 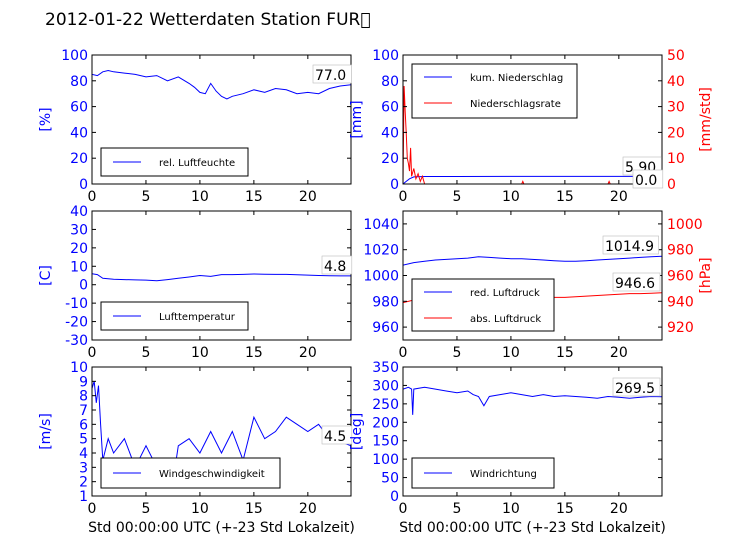 What do you see at coordinates (390, 108) in the screenshot?
I see `chart-2-ytick-label: 60` at bounding box center [390, 108].